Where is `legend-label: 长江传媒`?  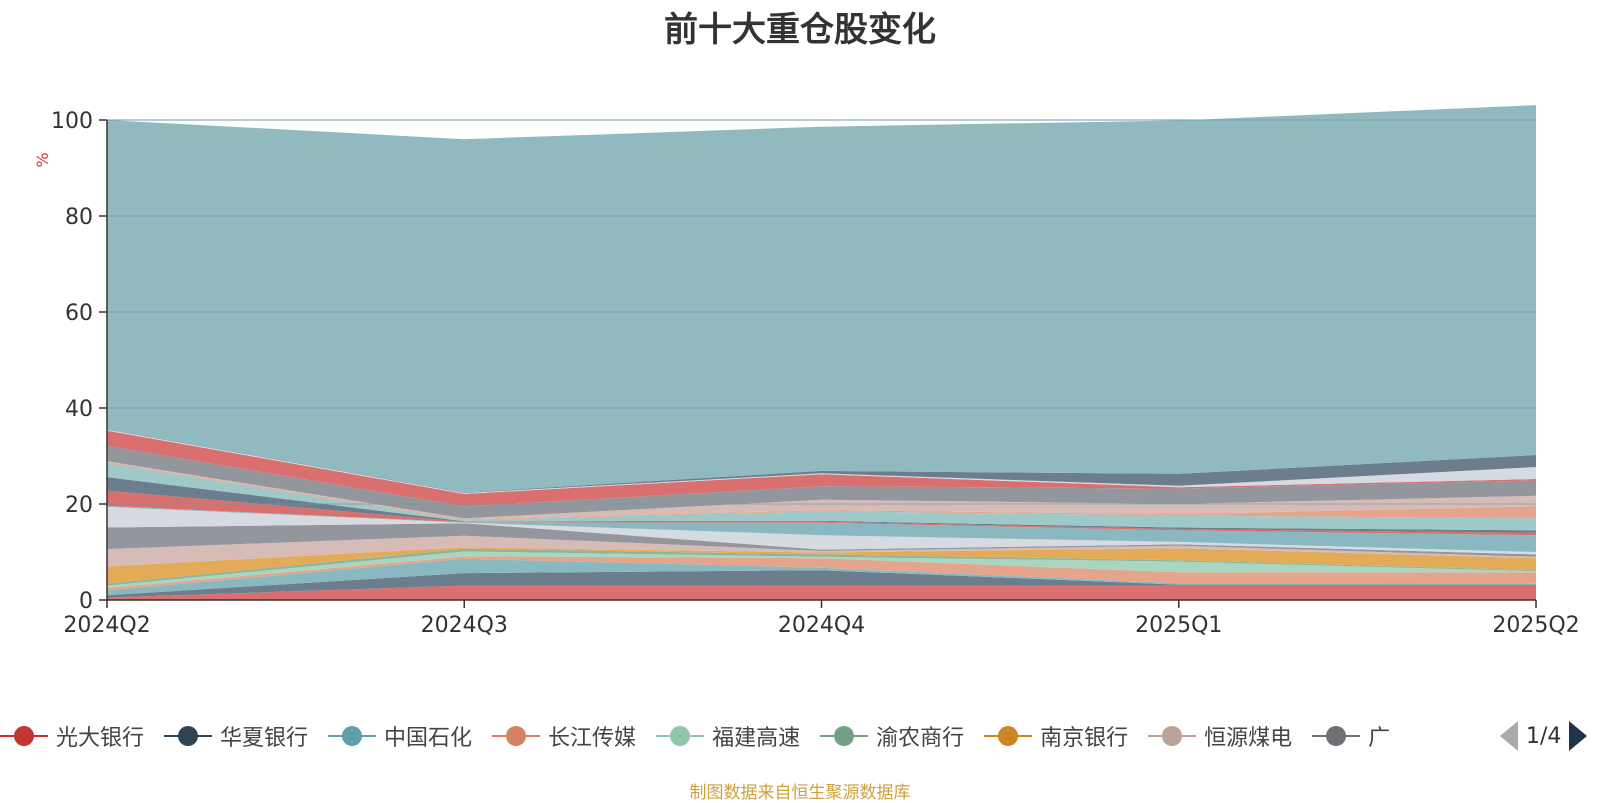 legend-label: 长江传媒 is located at coordinates (592, 738).